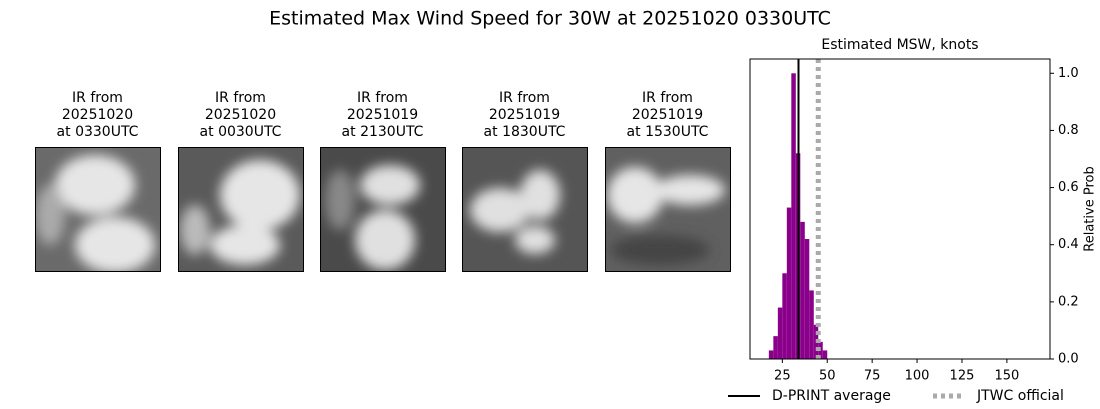  I want to click on x-tick-label: 25, so click(782, 376).